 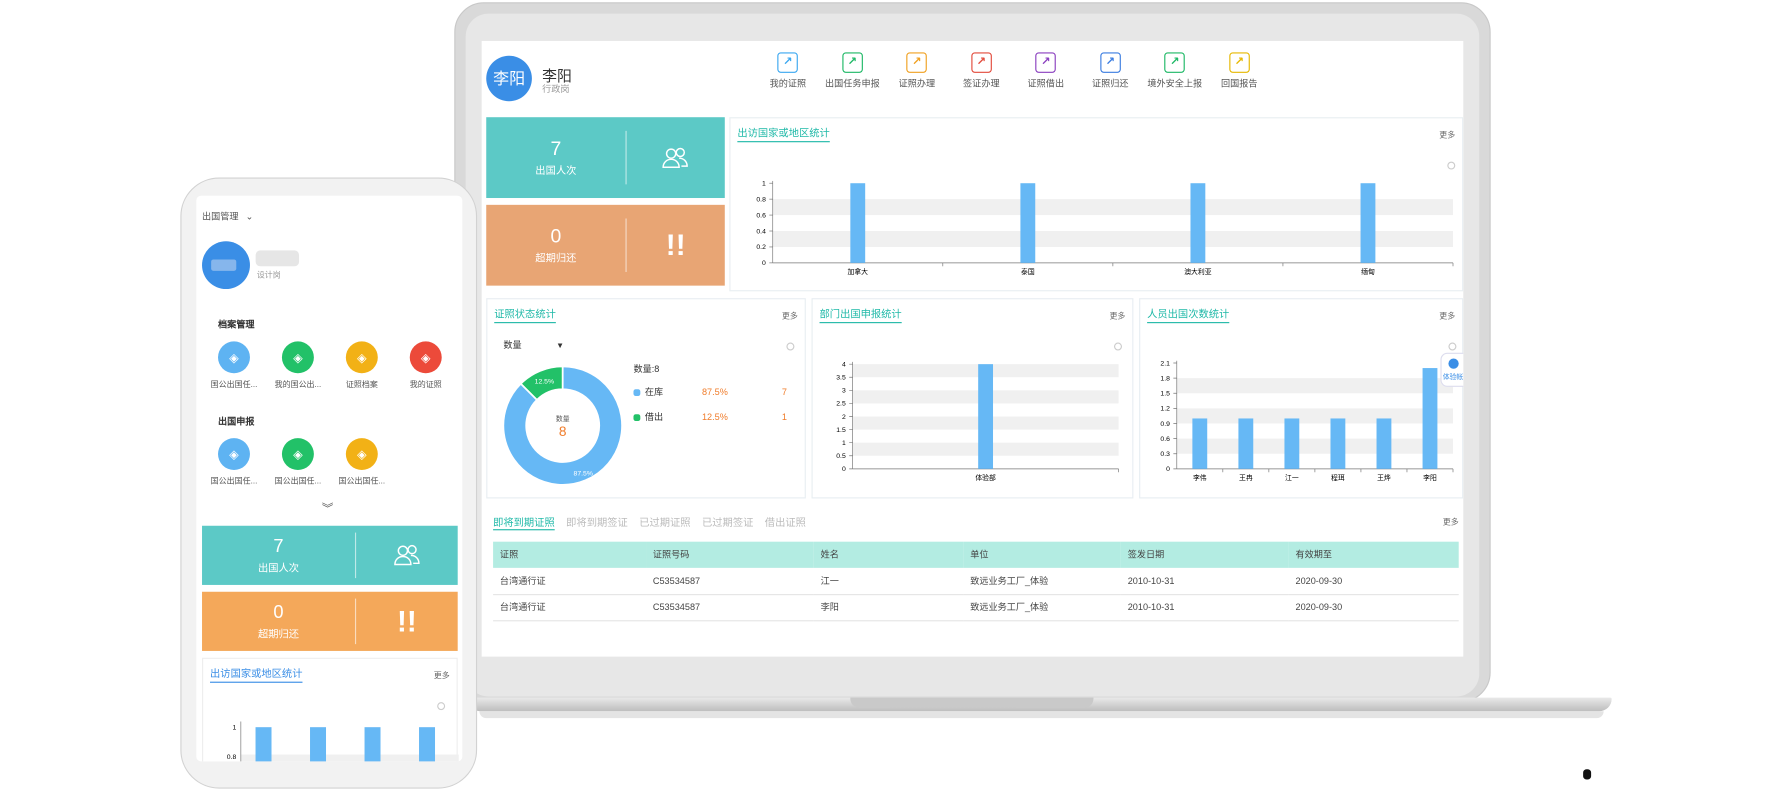 What do you see at coordinates (349, 758) in the screenshot?
I see `grid-band` at bounding box center [349, 758].